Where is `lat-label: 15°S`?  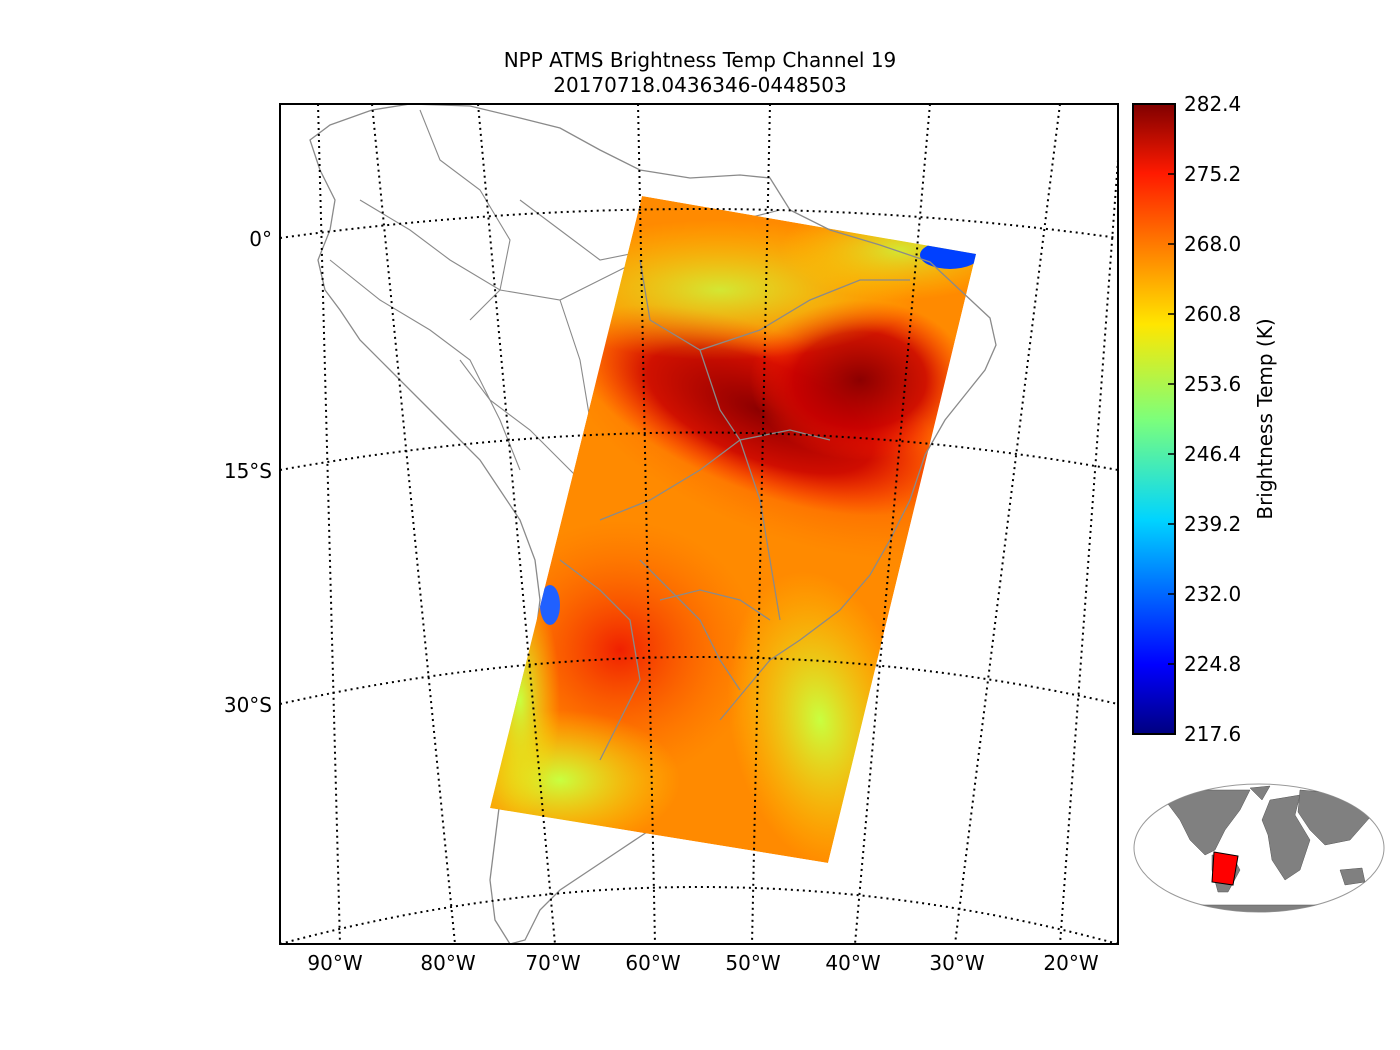 lat-label: 15°S is located at coordinates (248, 471).